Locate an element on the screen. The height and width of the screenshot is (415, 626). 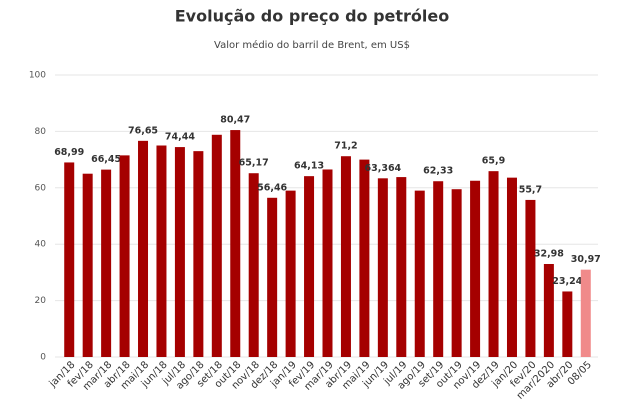
chart-subtitle: Valor médio do barril de Brent, em US$ is located at coordinates (312, 45).